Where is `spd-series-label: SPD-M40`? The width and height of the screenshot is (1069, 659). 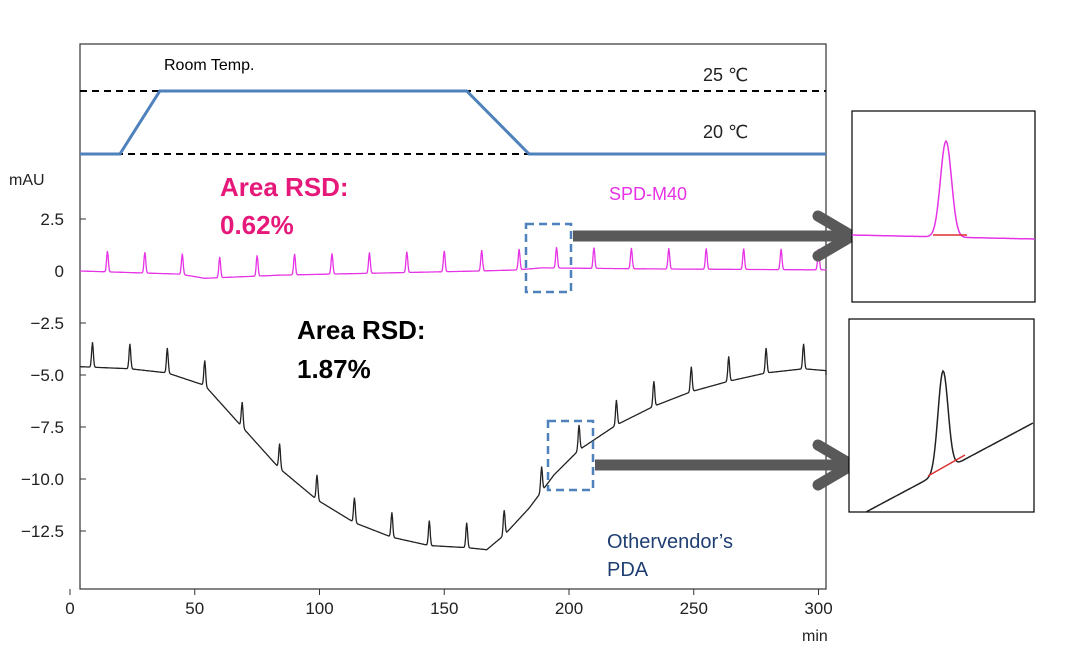
spd-series-label: SPD-M40 is located at coordinates (648, 194).